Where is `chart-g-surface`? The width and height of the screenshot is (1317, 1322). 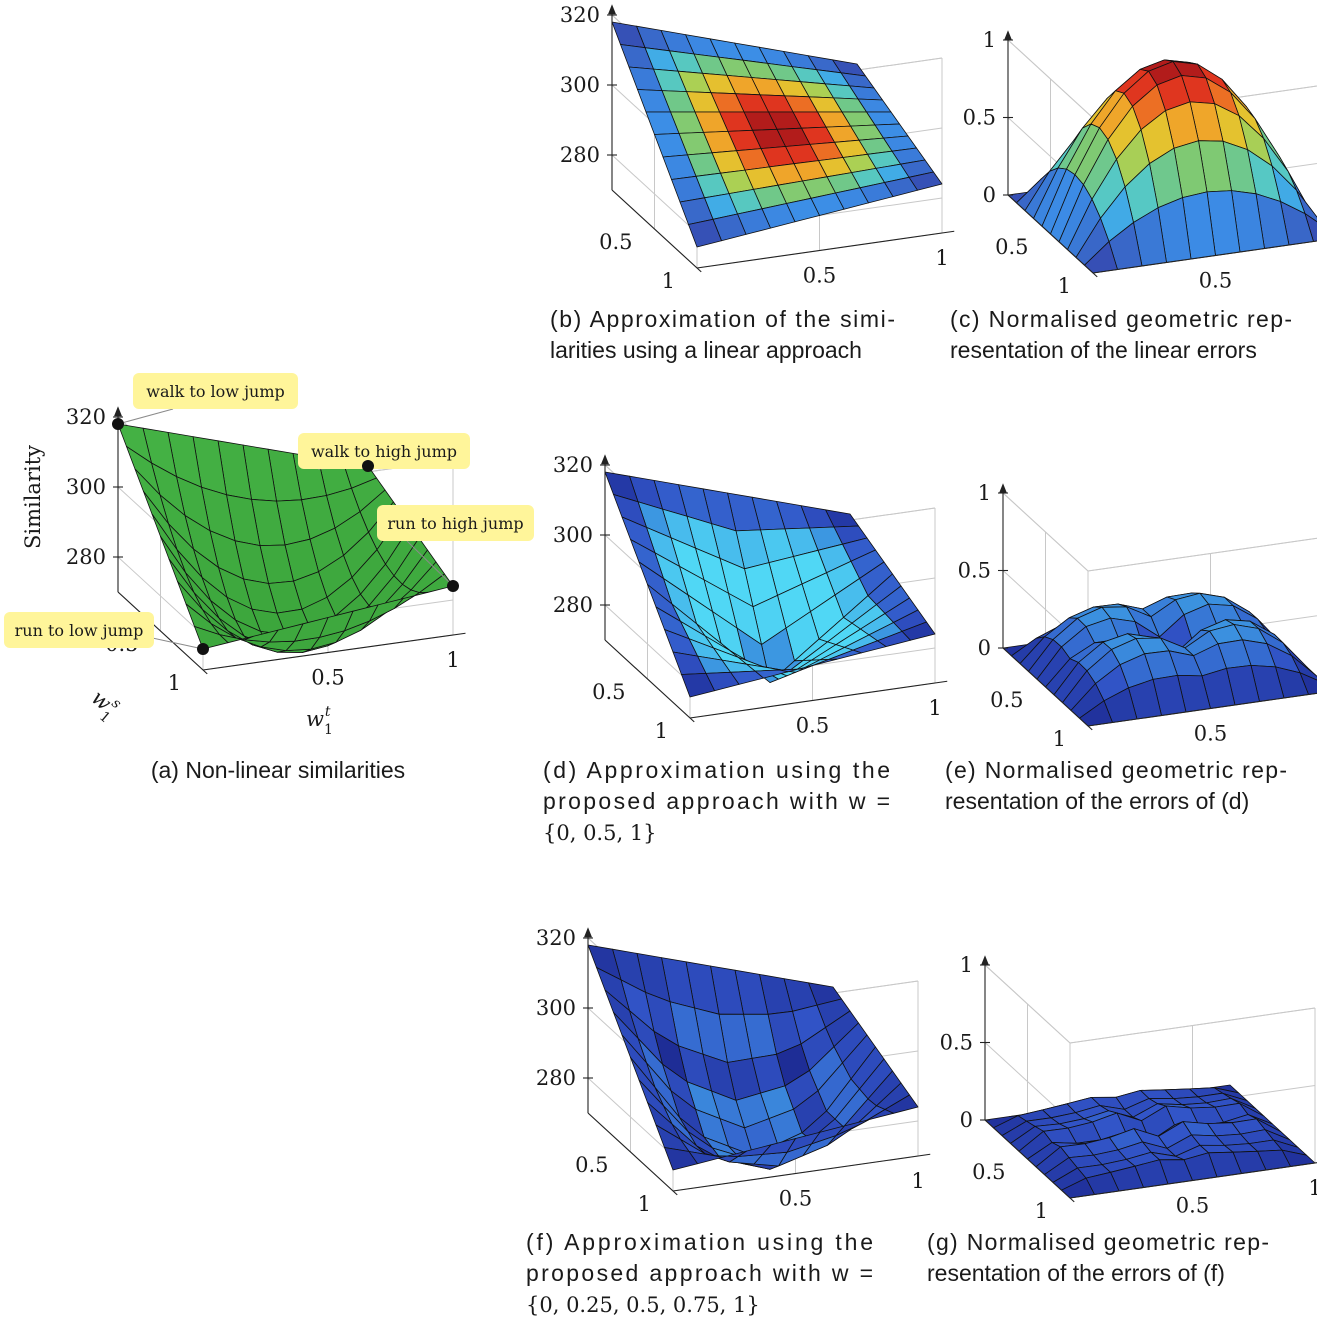 chart-g-surface is located at coordinates (1150, 1141).